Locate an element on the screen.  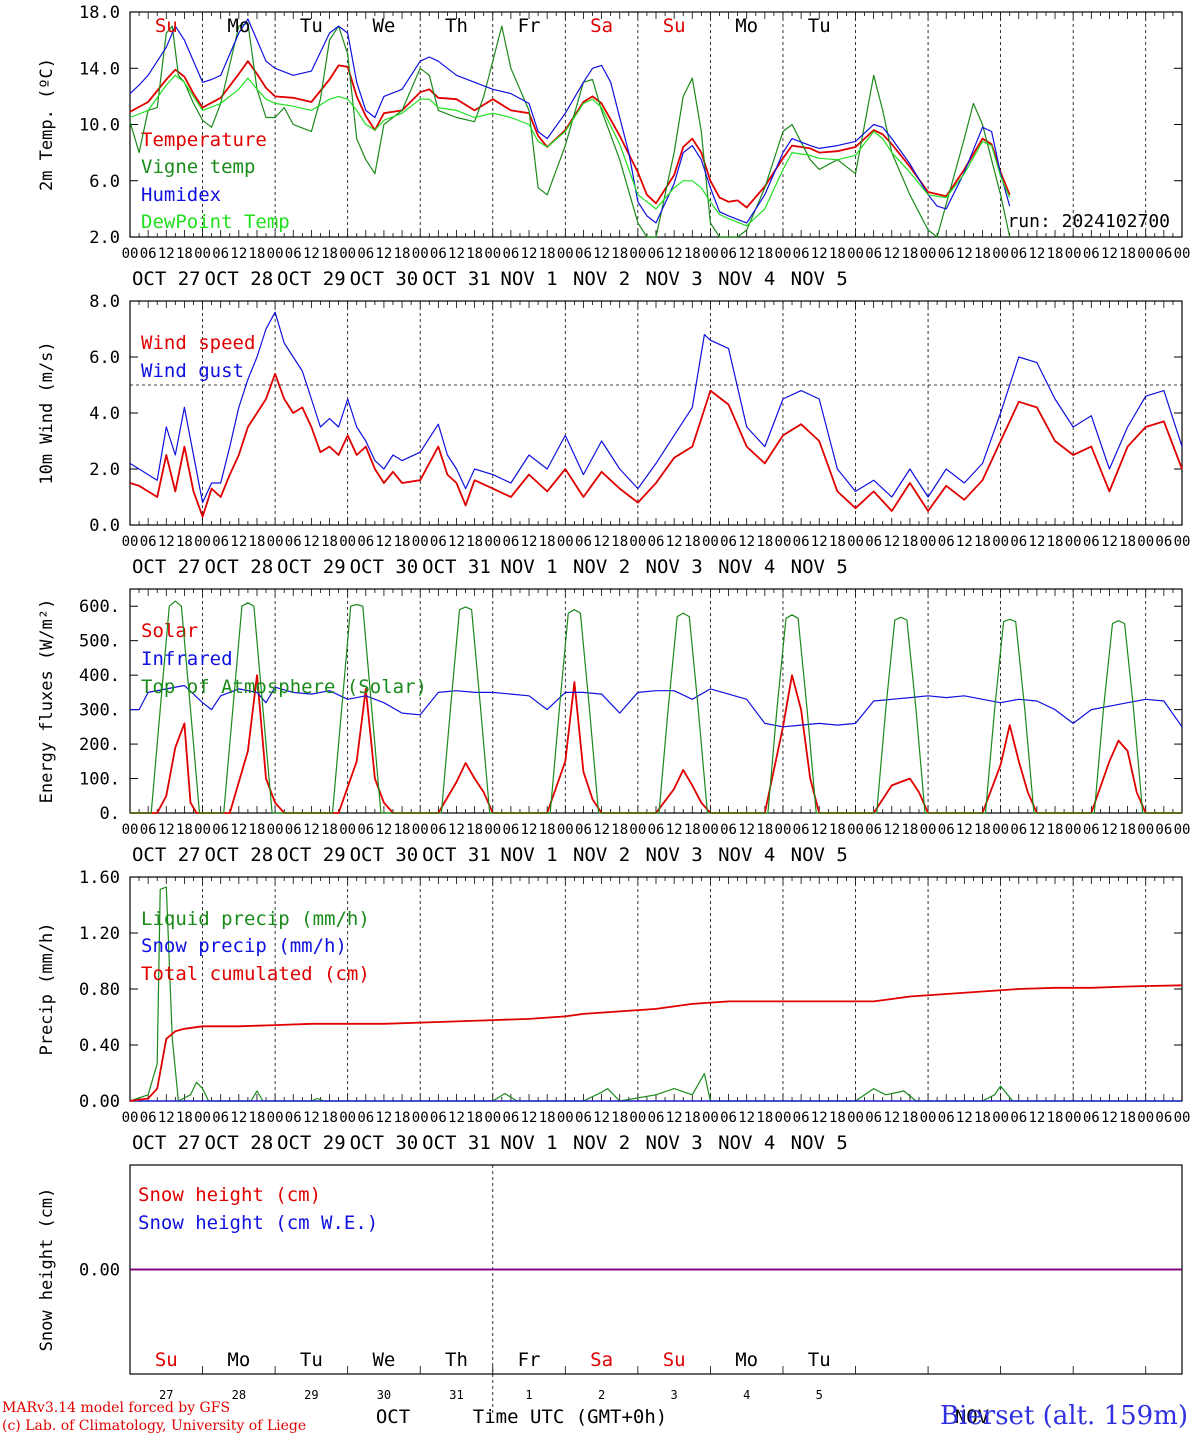
date-label: OCT 30 is located at coordinates (384, 1143).